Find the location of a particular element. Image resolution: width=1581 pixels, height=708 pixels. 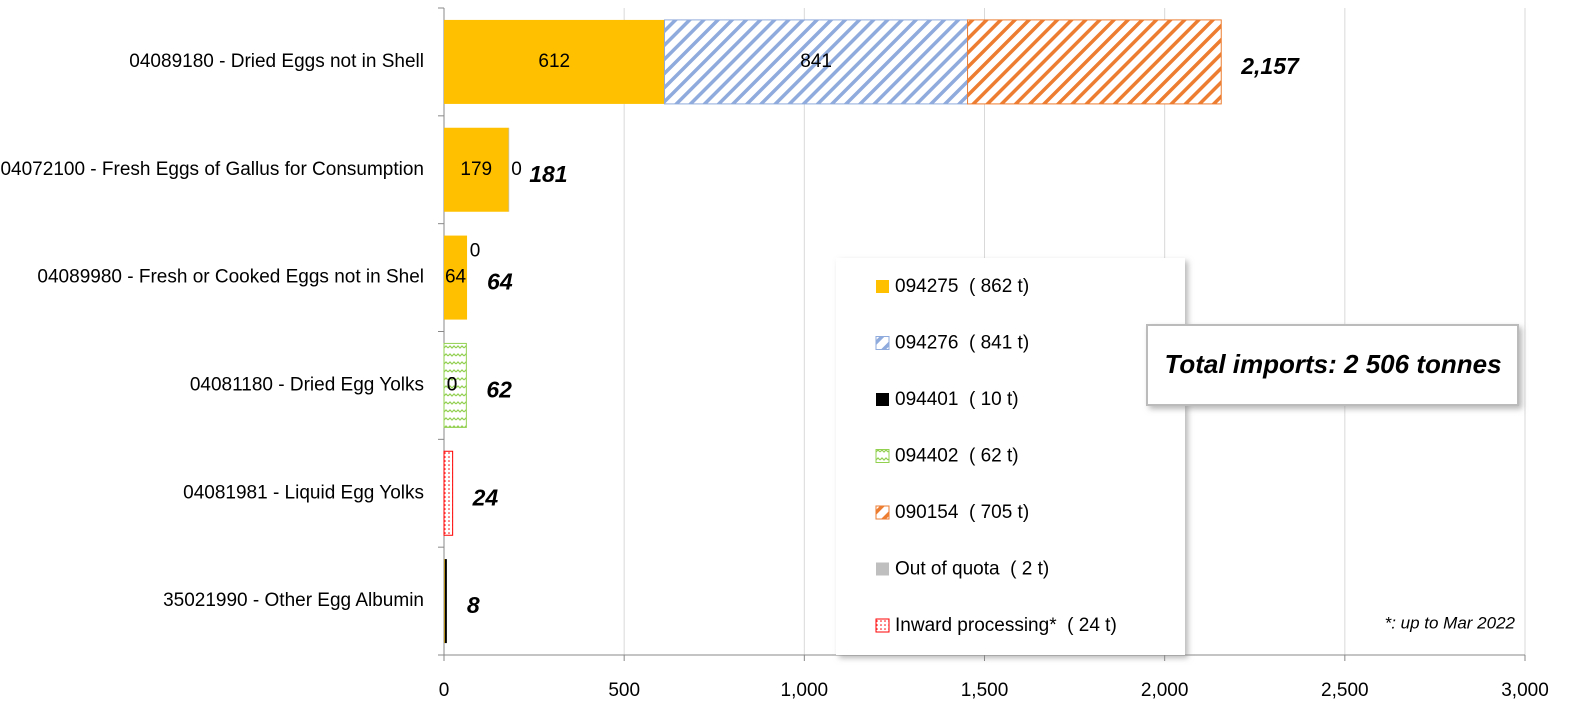

total-label: 181 is located at coordinates (548, 174).